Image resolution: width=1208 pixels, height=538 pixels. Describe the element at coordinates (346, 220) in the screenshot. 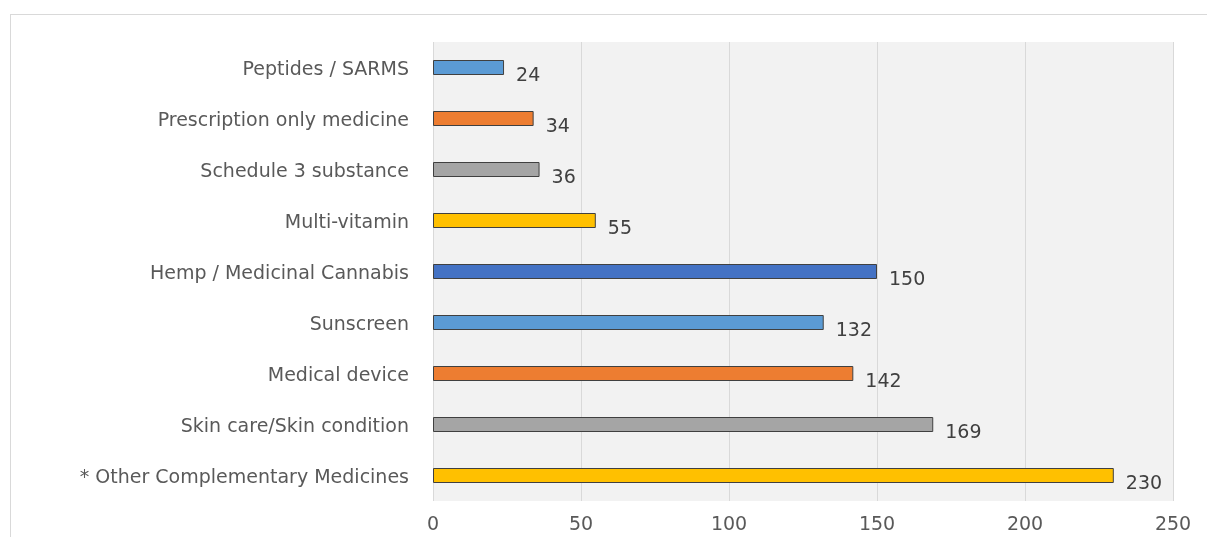

I see `y-tick-label: Multi-vitamin` at that location.